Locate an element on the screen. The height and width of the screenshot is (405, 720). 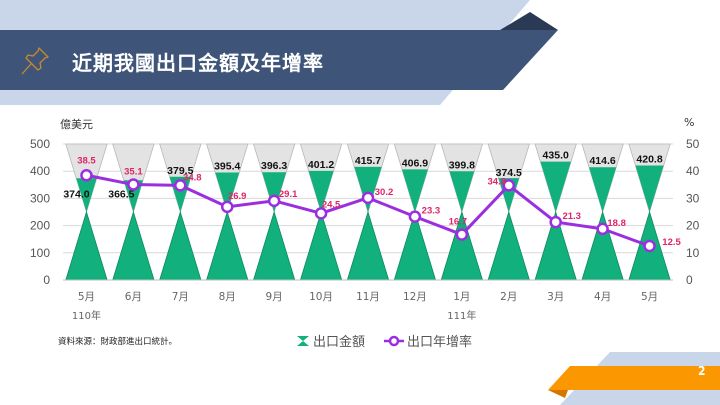
legend-item-export-amount: 出口金額 is located at coordinates (330, 340).